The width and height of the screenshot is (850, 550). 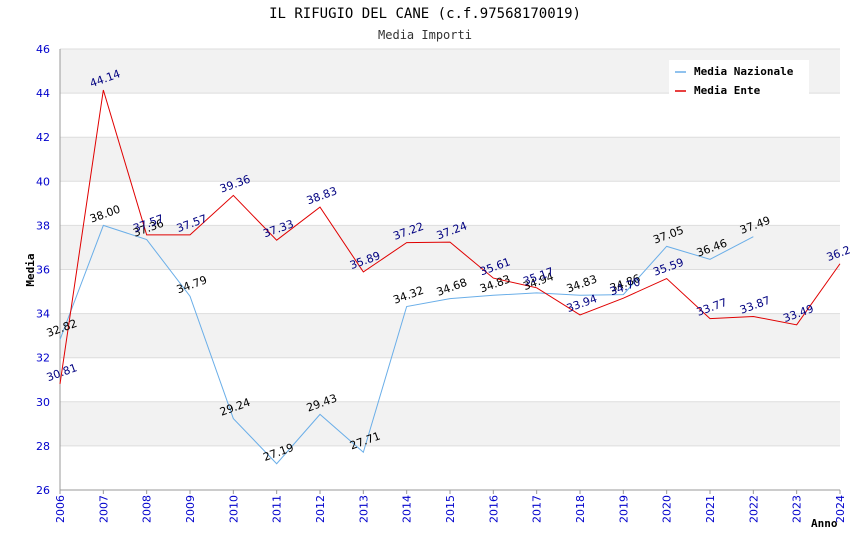 I want to click on y-tick-labels: 26 28 30 32 34 36 38 40 42 44 46, so click(x=43, y=270).